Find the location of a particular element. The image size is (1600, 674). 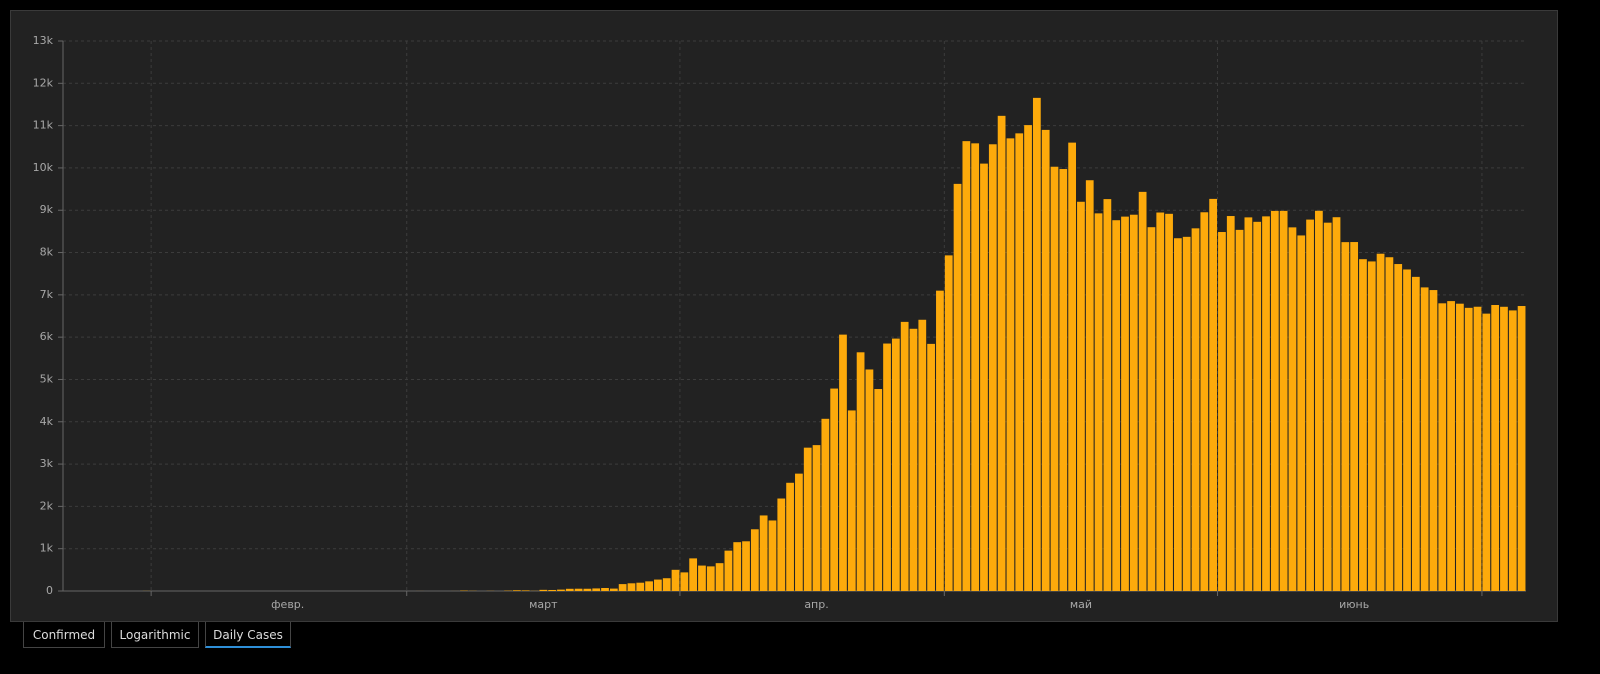

y-tick-label: 4k is located at coordinates (47, 421).